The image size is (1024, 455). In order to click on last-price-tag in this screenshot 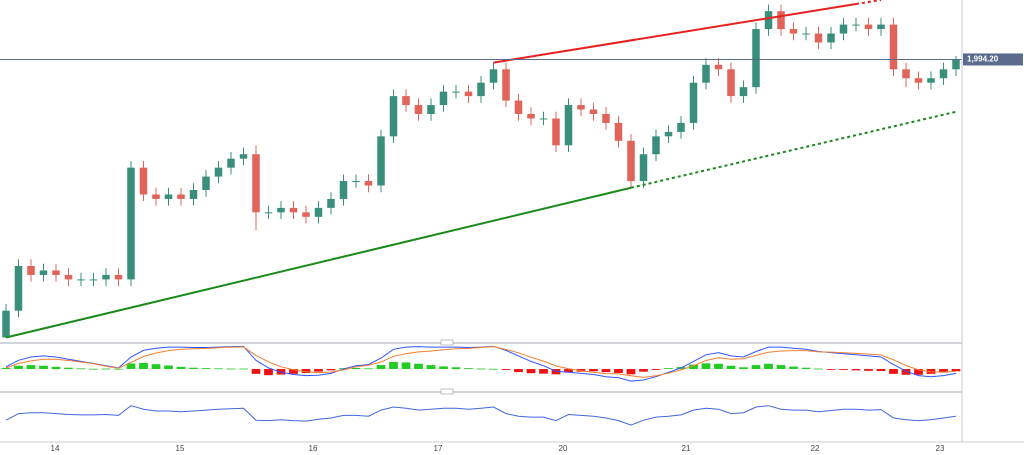, I will do `click(993, 59)`.